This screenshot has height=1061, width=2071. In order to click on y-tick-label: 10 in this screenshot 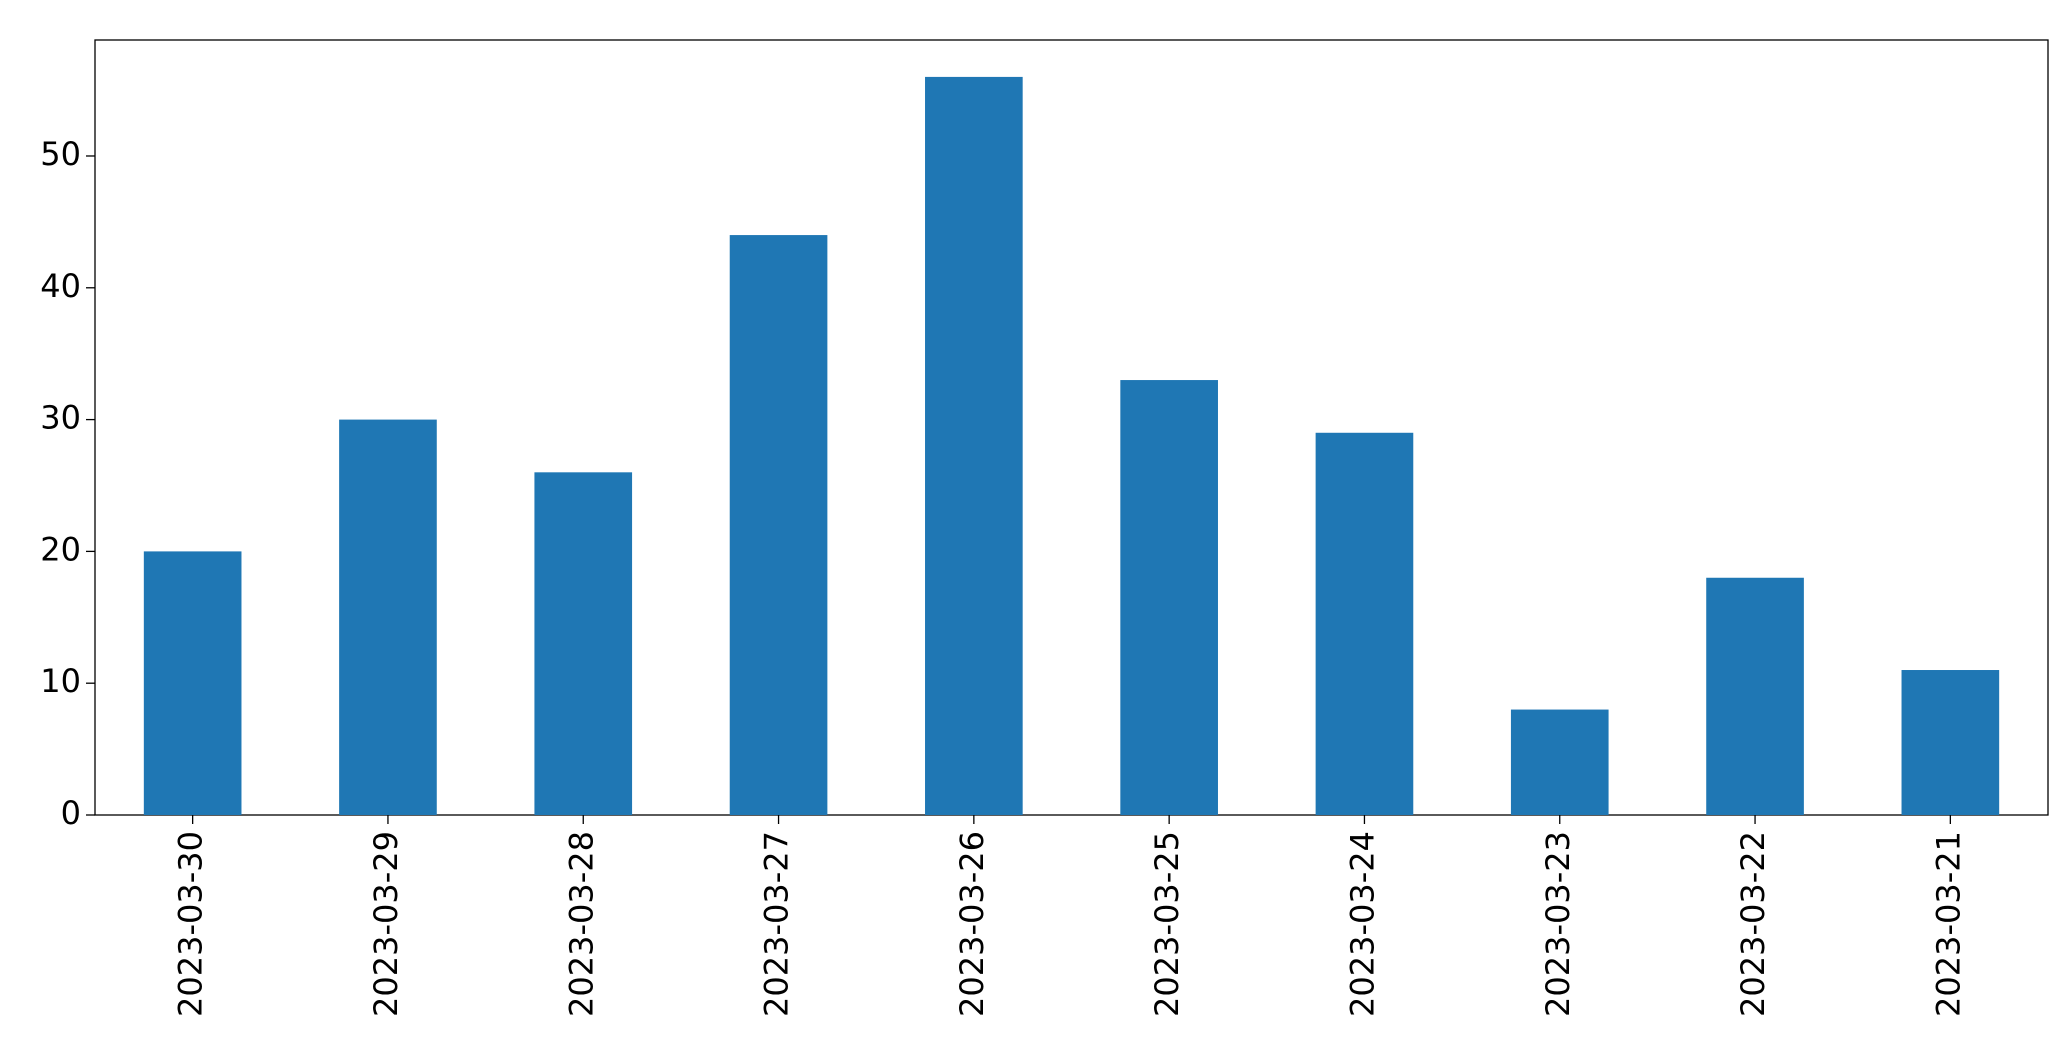, I will do `click(60, 681)`.